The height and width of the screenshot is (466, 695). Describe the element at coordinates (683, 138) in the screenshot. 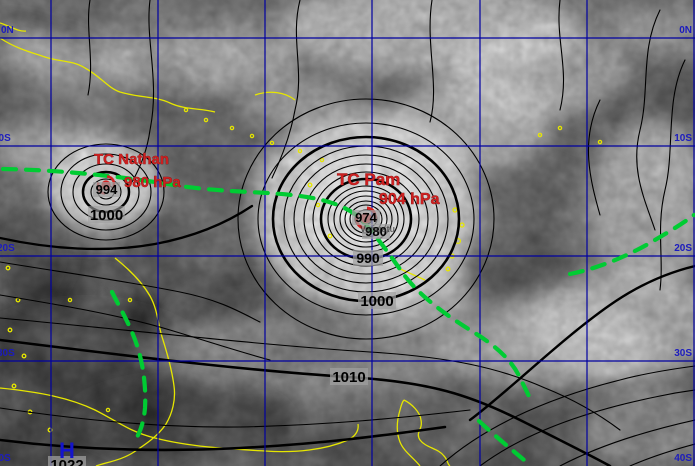

I see `lat-label-right-10s: 10S` at that location.